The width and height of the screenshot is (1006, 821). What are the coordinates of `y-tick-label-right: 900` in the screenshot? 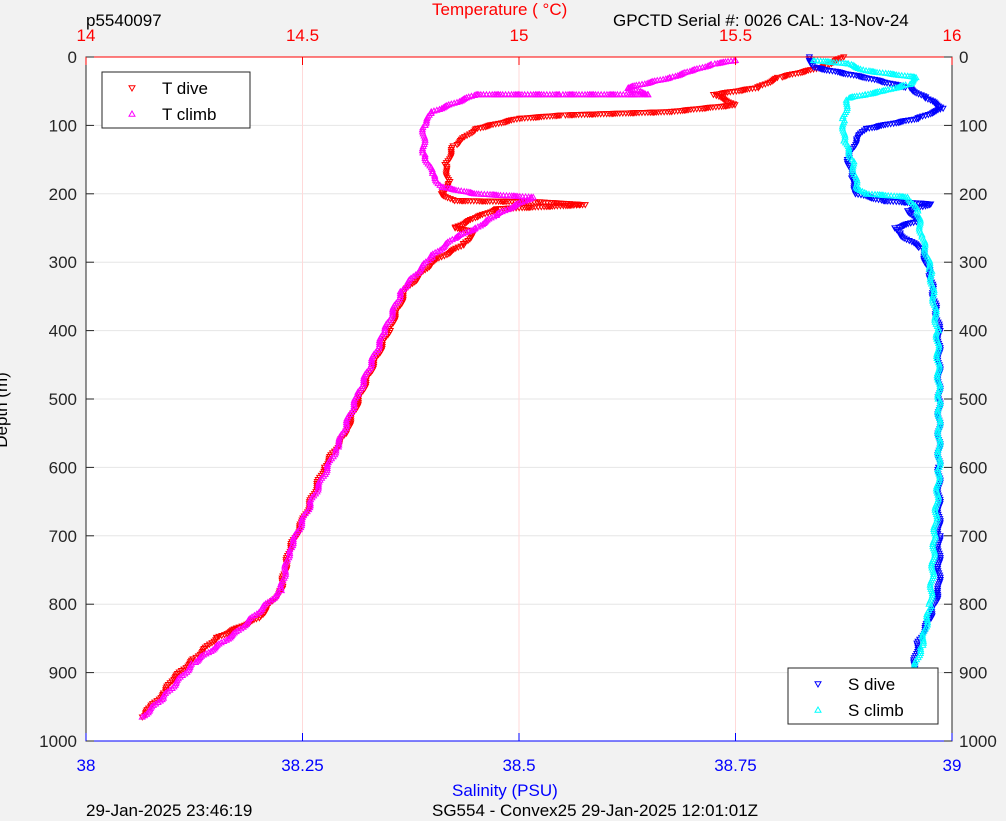 It's located at (973, 673).